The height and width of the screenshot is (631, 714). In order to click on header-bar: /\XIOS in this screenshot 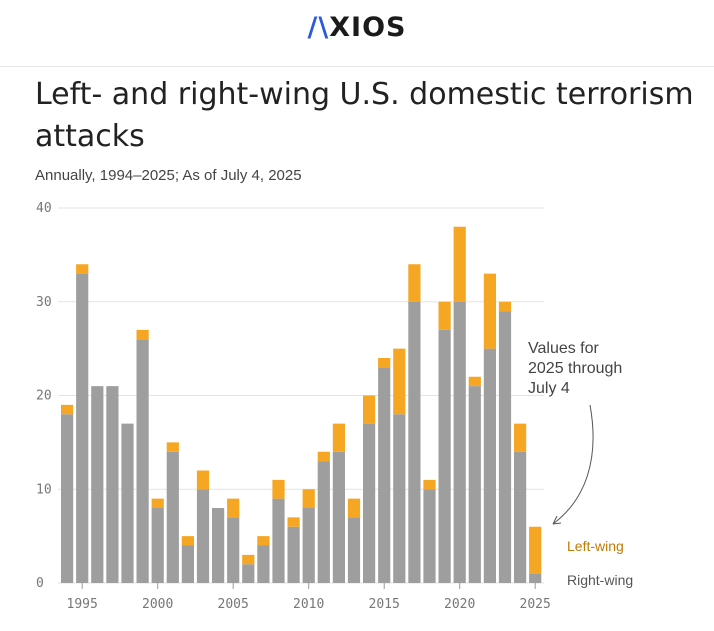, I will do `click(357, 33)`.